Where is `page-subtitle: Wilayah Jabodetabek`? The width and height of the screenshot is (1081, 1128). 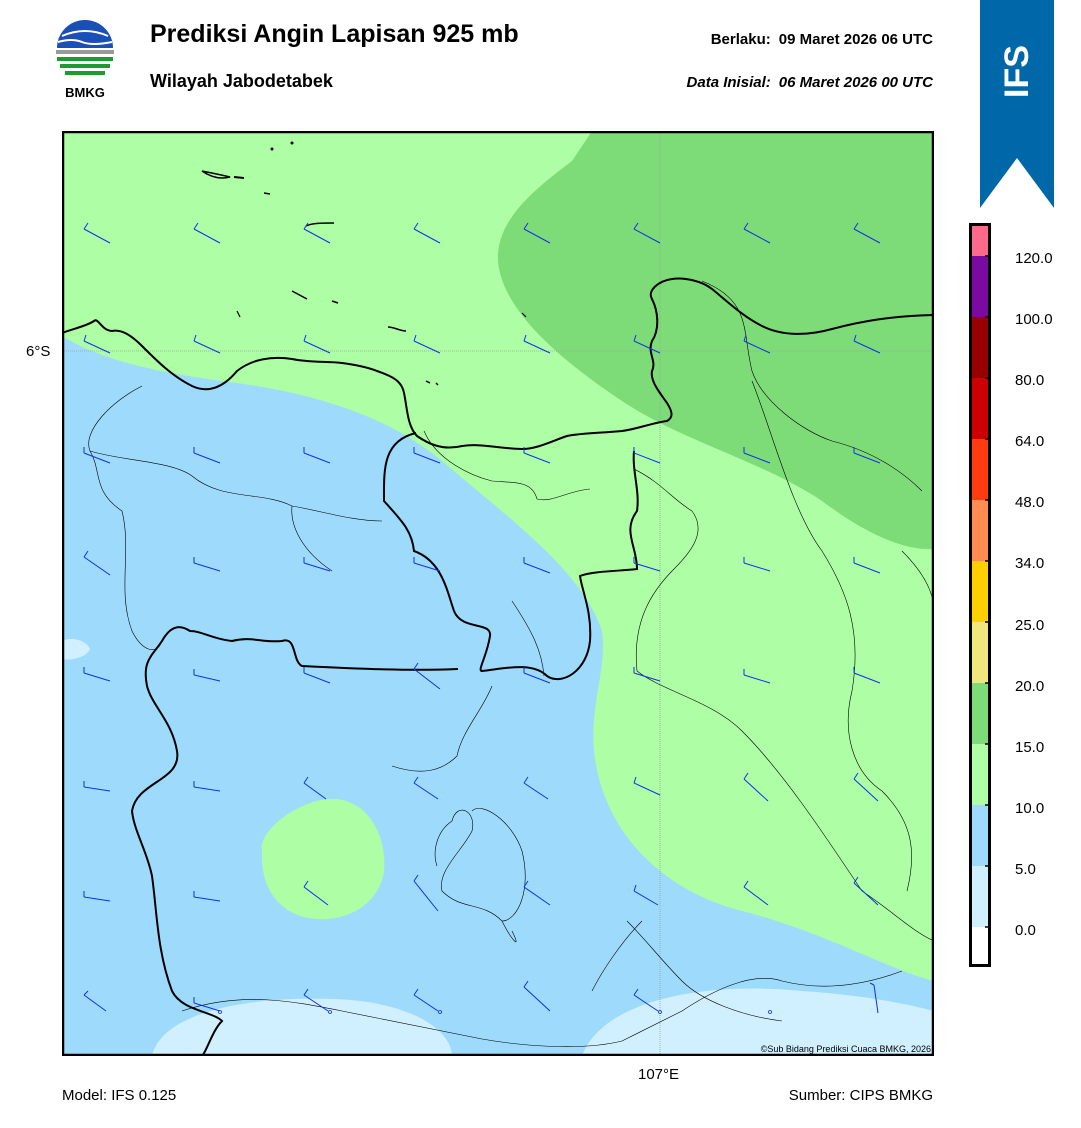 page-subtitle: Wilayah Jabodetabek is located at coordinates (241, 81).